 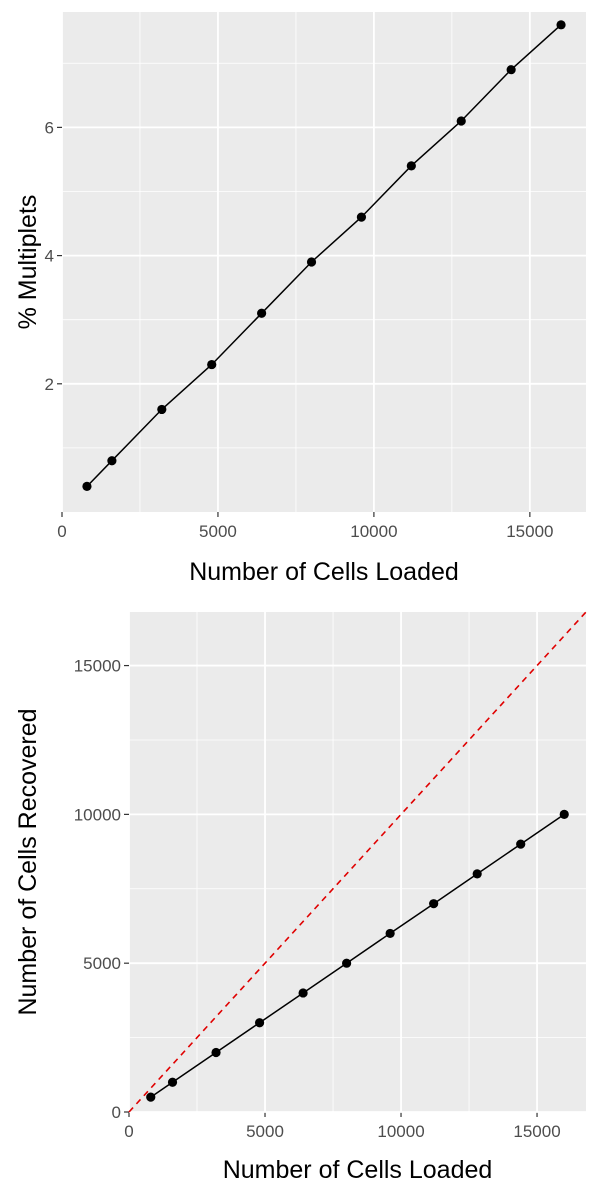 What do you see at coordinates (49, 127) in the screenshot?
I see `y-tick-label: 6` at bounding box center [49, 127].